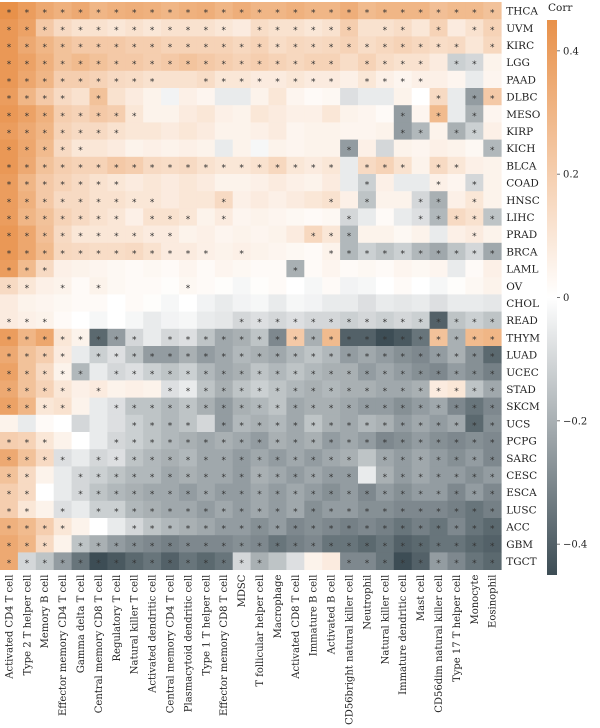 This screenshot has width=600, height=728. I want to click on column-label: Activated B cell, so click(332, 615).